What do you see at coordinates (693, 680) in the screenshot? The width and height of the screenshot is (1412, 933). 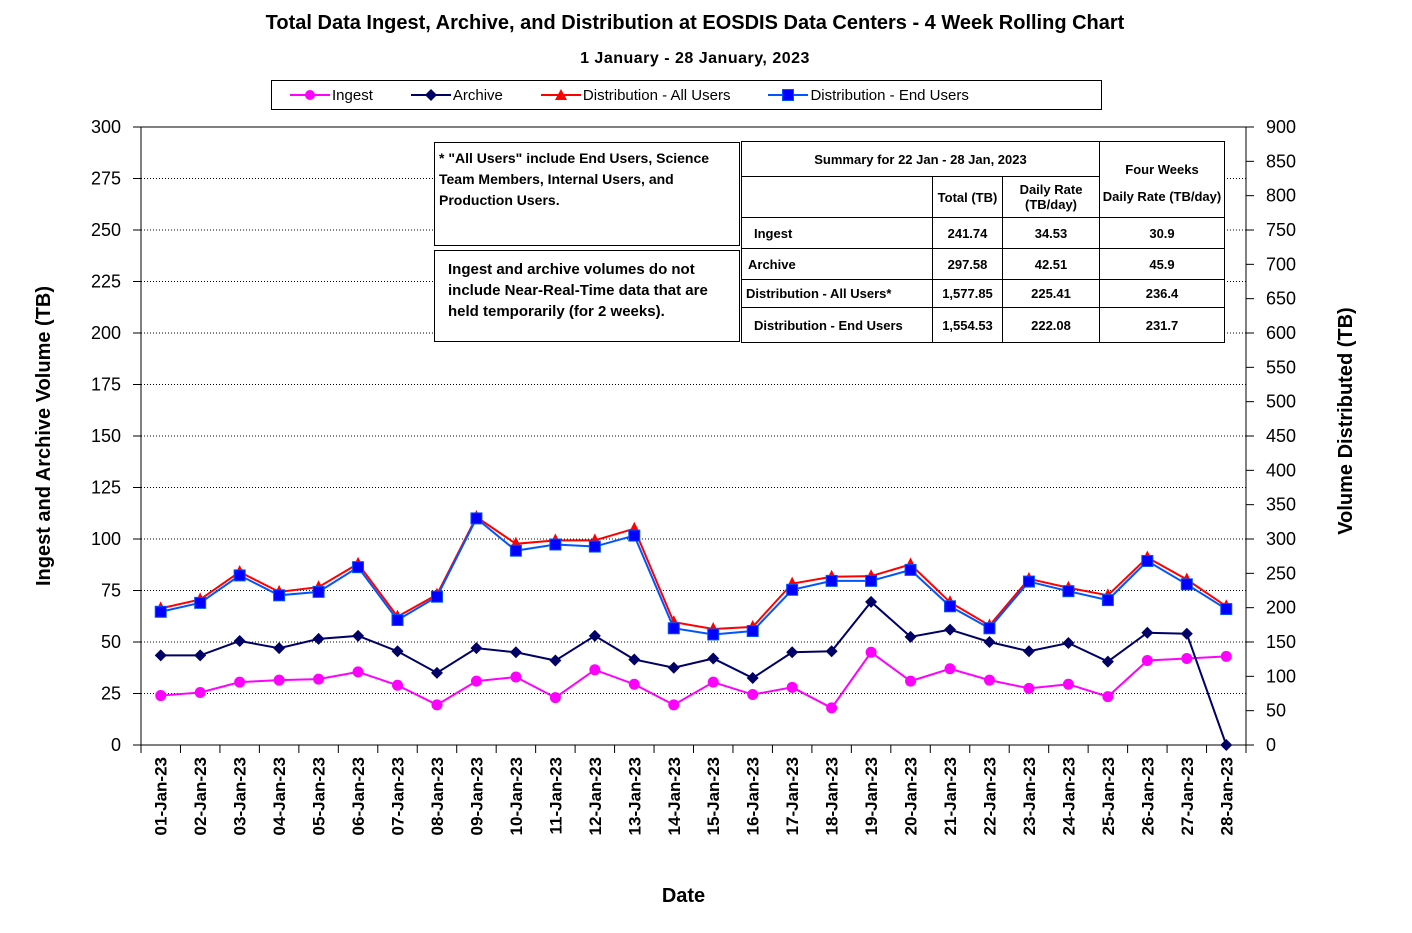 I see `series-line-ingest` at bounding box center [693, 680].